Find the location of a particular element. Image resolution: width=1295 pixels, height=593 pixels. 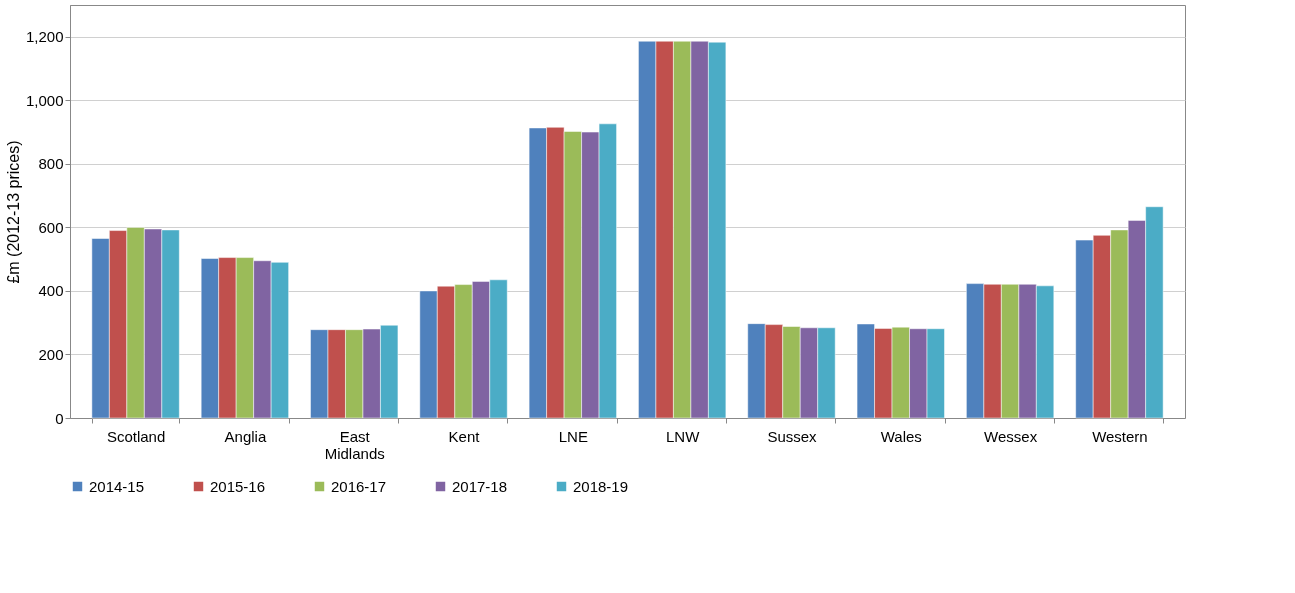

y-tick-label: 800 is located at coordinates (51, 164).